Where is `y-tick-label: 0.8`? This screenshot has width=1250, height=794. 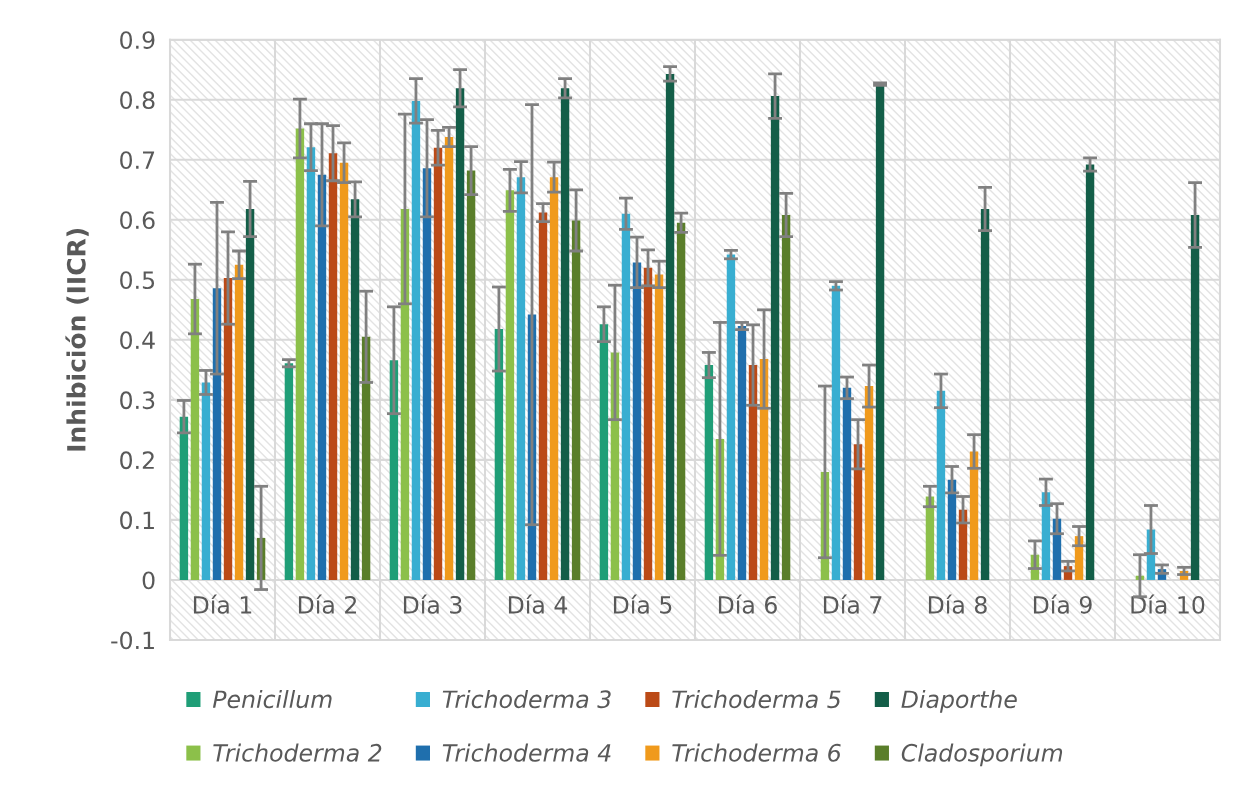 y-tick-label: 0.8 is located at coordinates (137, 100).